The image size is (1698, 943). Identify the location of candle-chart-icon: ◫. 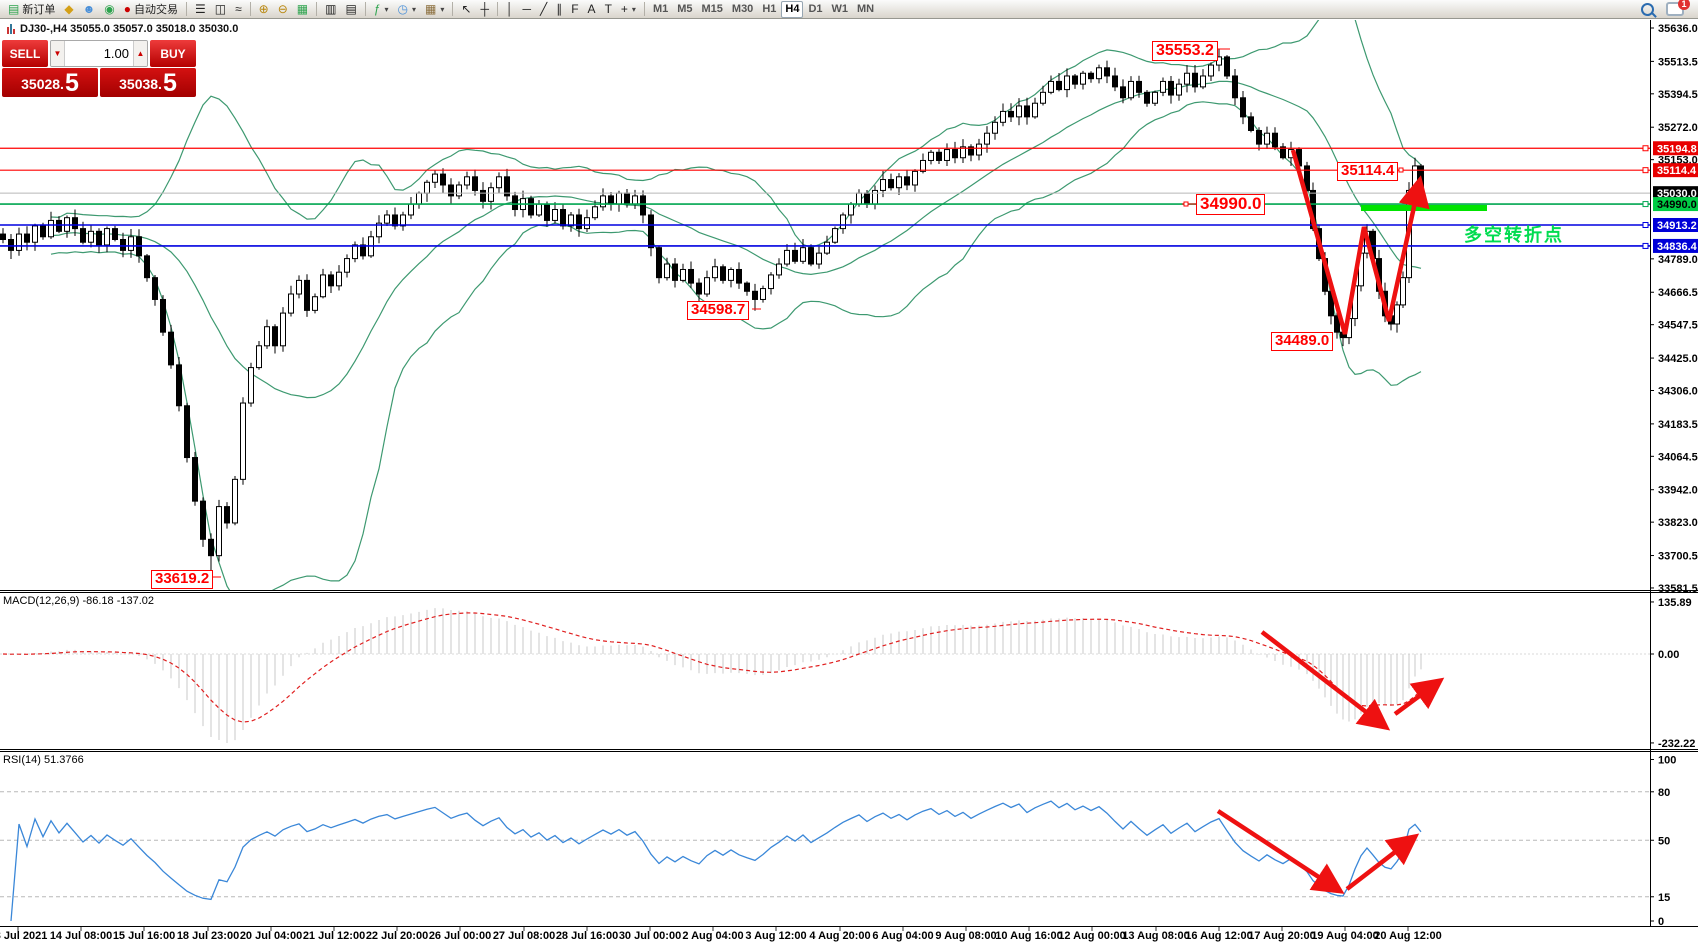
(220, 9).